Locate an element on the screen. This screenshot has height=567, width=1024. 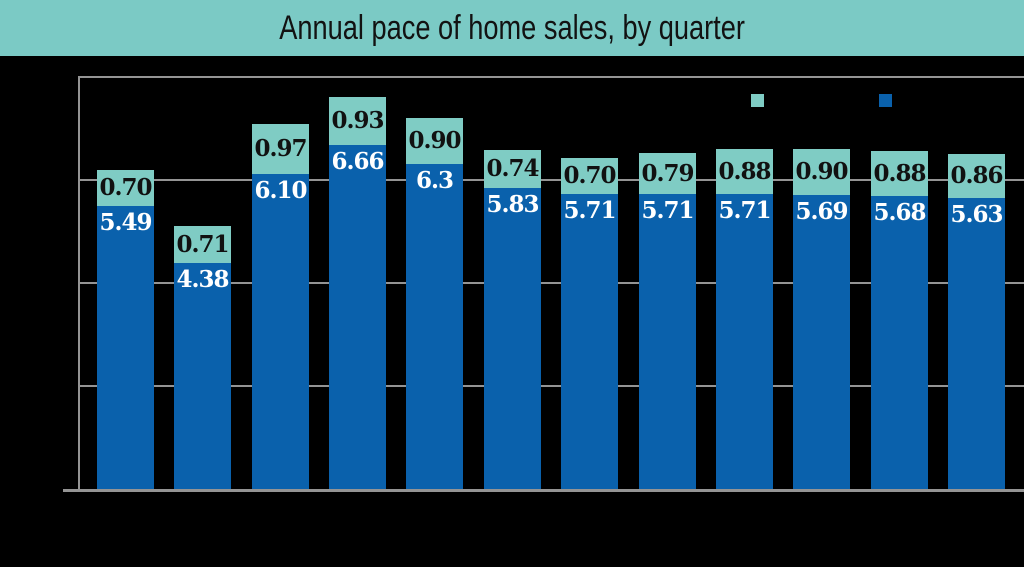
bar-3: 0.97 6.10 is located at coordinates (280, 306).